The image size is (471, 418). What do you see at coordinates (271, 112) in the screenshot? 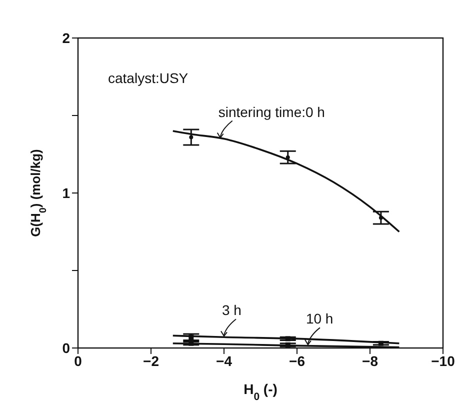
I see `annotation: sintering time:0 h` at bounding box center [271, 112].